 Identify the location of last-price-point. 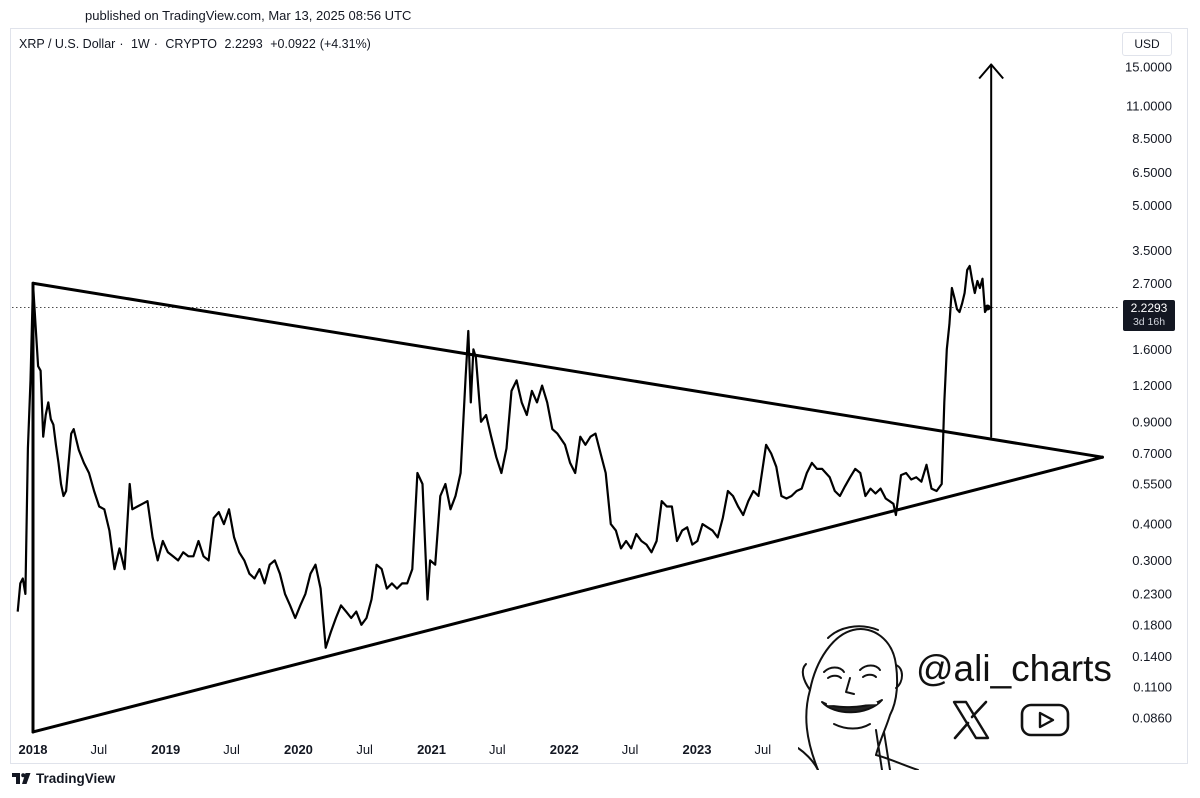
(987, 307).